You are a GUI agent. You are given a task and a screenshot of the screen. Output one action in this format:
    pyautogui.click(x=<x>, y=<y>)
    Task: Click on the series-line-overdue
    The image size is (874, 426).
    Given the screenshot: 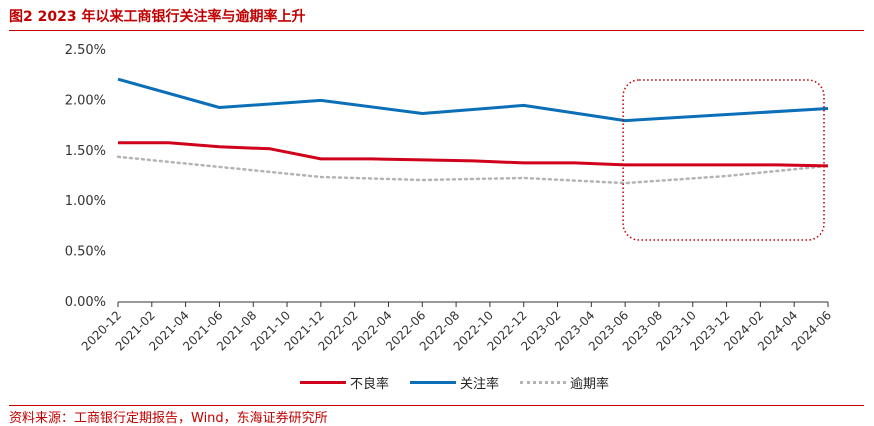 What is the action you would take?
    pyautogui.click(x=473, y=170)
    